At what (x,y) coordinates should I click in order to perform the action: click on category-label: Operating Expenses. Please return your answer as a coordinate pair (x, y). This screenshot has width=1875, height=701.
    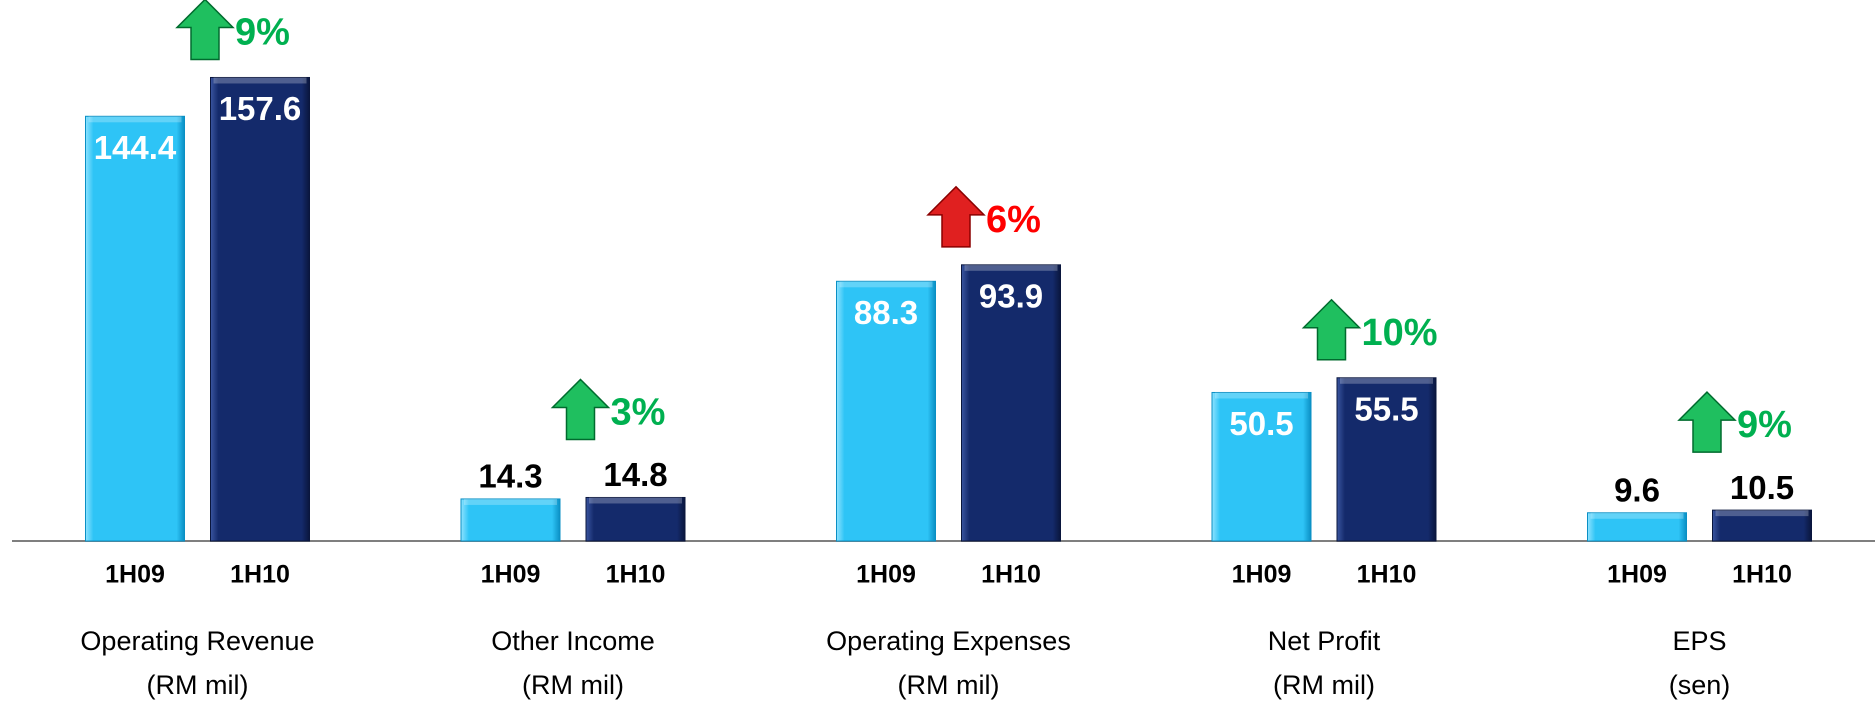
    Looking at the image, I should click on (948, 641).